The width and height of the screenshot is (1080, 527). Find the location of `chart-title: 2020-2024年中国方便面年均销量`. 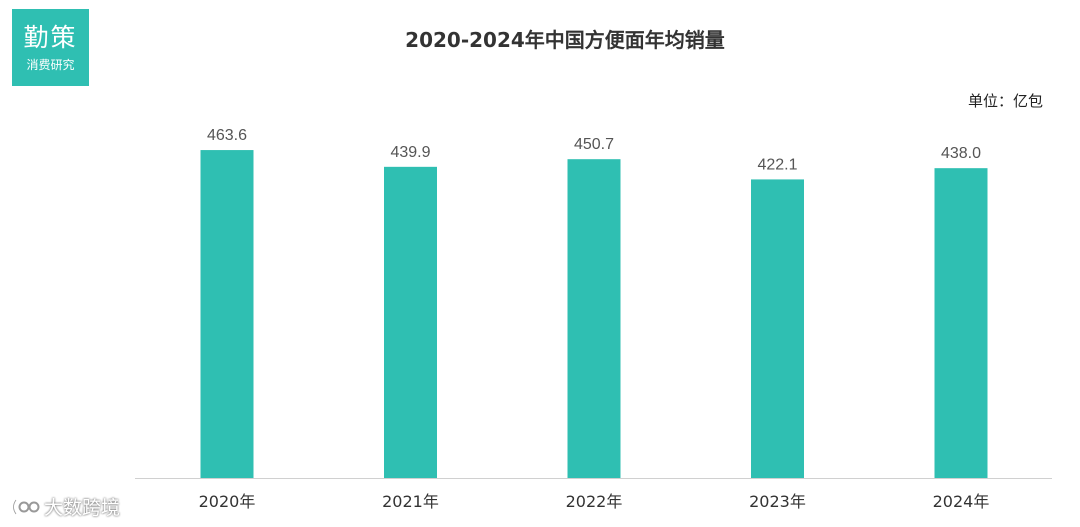

chart-title: 2020-2024年中国方便面年均销量 is located at coordinates (565, 40).